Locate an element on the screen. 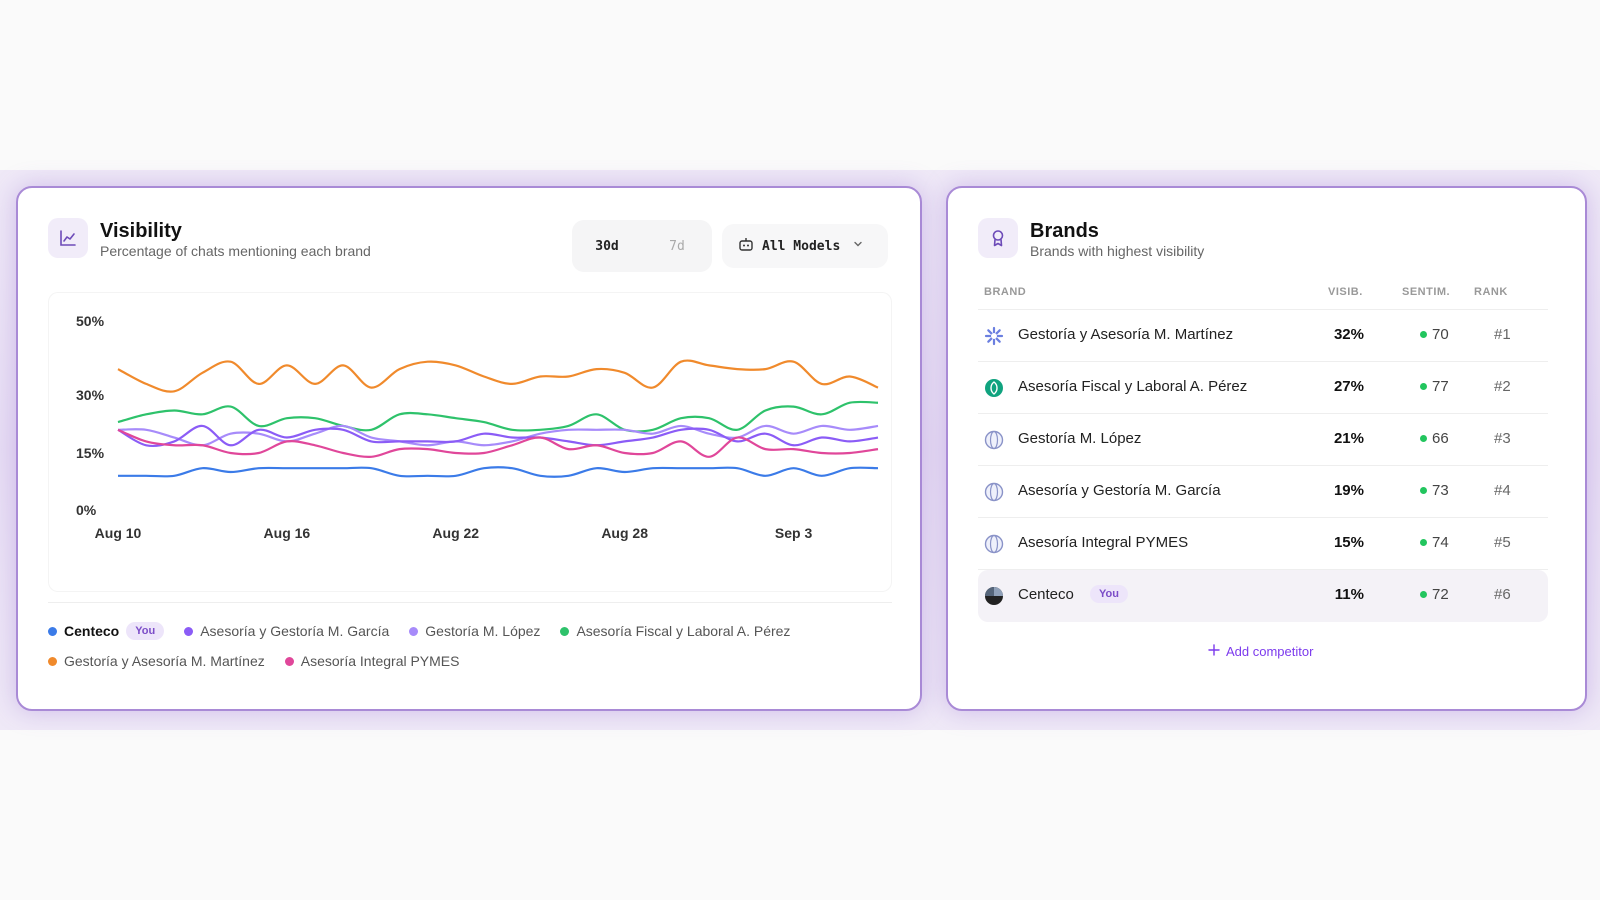 This screenshot has height=900, width=1600. visibility-value: 15% is located at coordinates (1348, 542).